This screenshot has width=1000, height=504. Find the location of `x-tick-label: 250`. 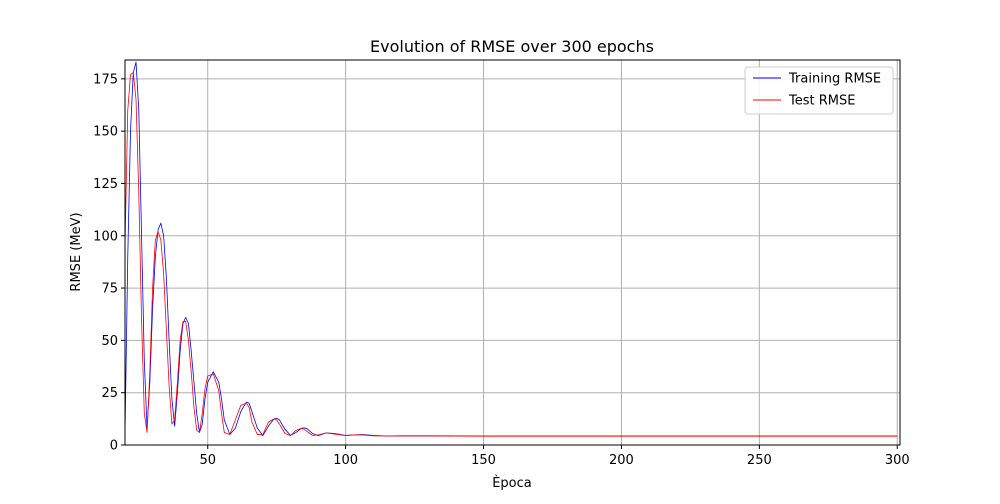

x-tick-label: 250 is located at coordinates (759, 460).